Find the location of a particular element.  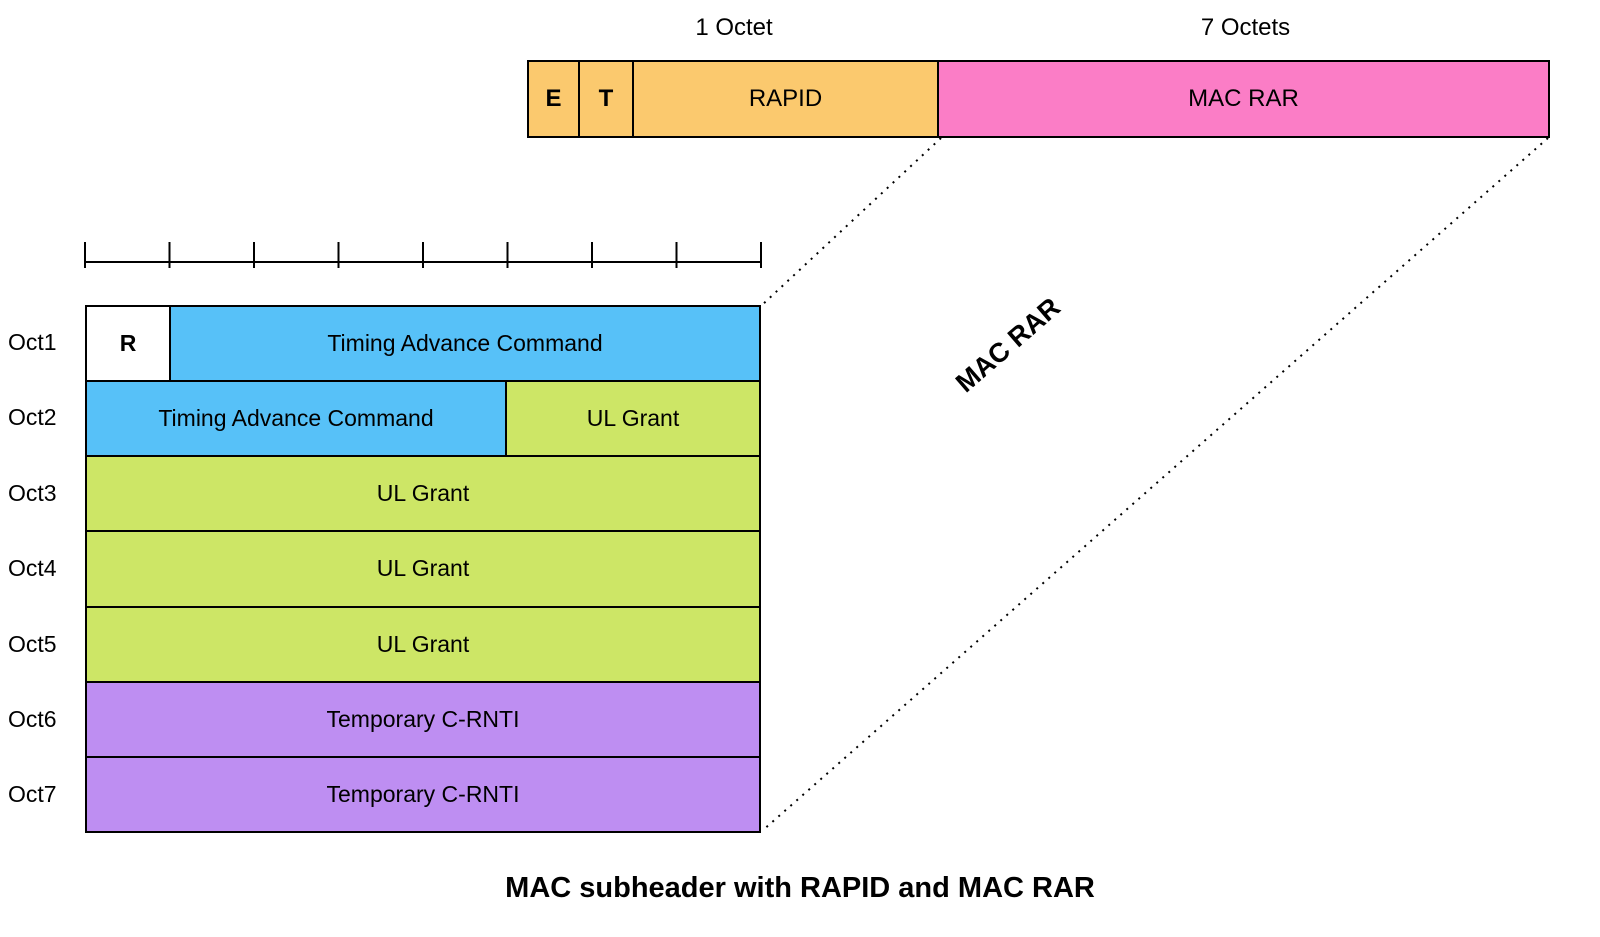

table-row-oct6: Temporary C-RNTI is located at coordinates (423, 720).